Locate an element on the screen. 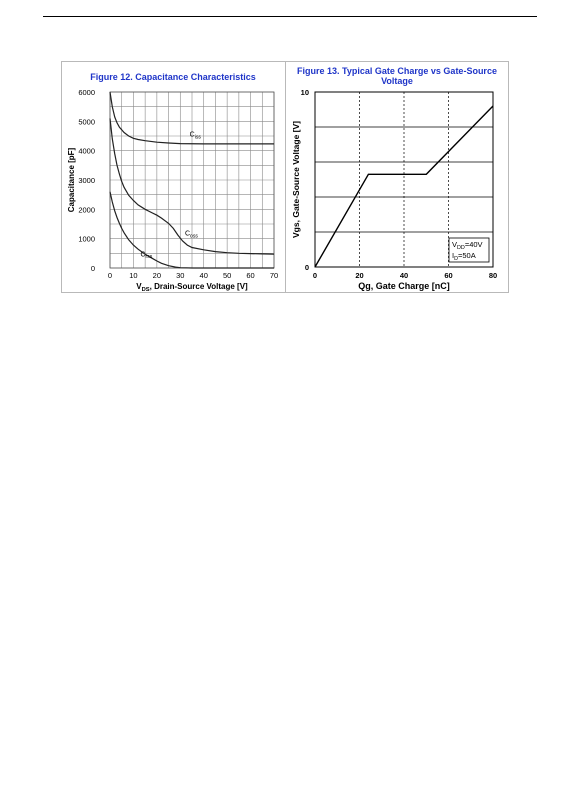 The height and width of the screenshot is (790, 570). gate-y-tick-label: 10 is located at coordinates (305, 92).